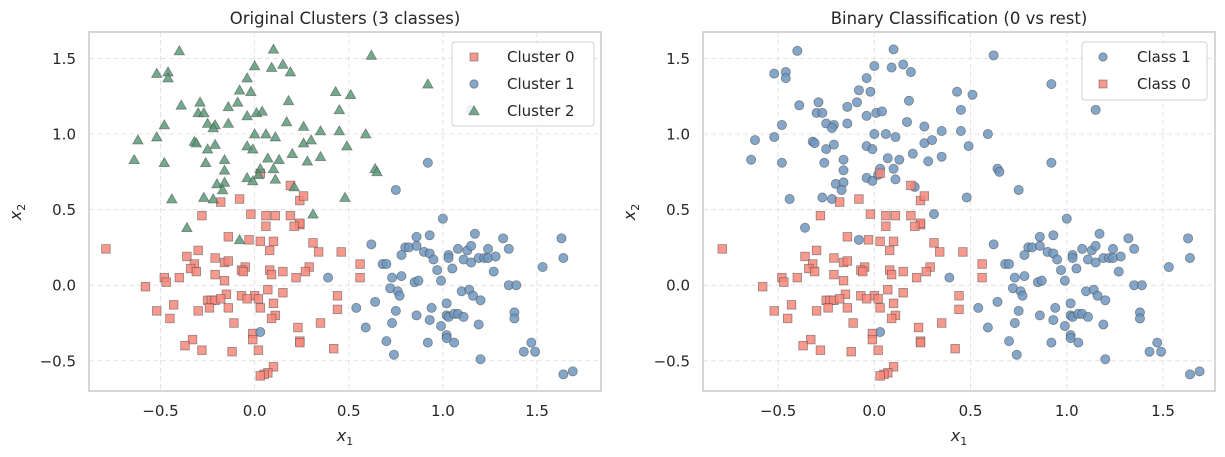 This screenshot has height=457, width=1225. I want to click on legend-marker-triangle, so click(474, 110).